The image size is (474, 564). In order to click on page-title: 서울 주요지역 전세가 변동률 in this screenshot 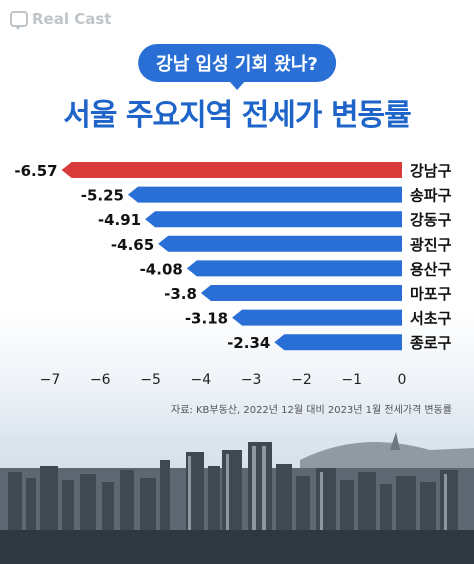, I will do `click(237, 115)`.